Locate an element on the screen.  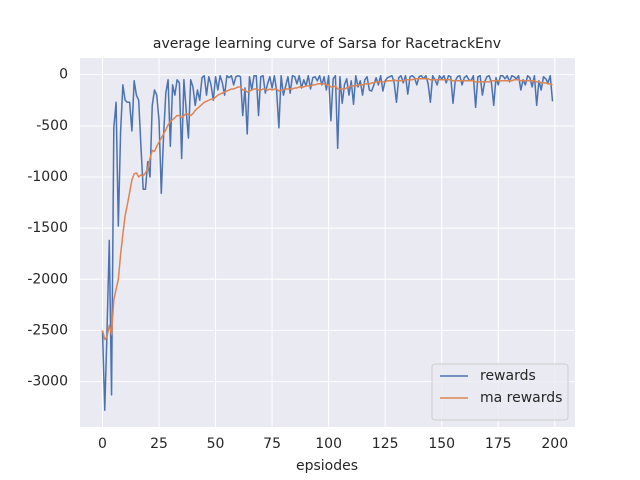
legend-label: rewards is located at coordinates (508, 376).